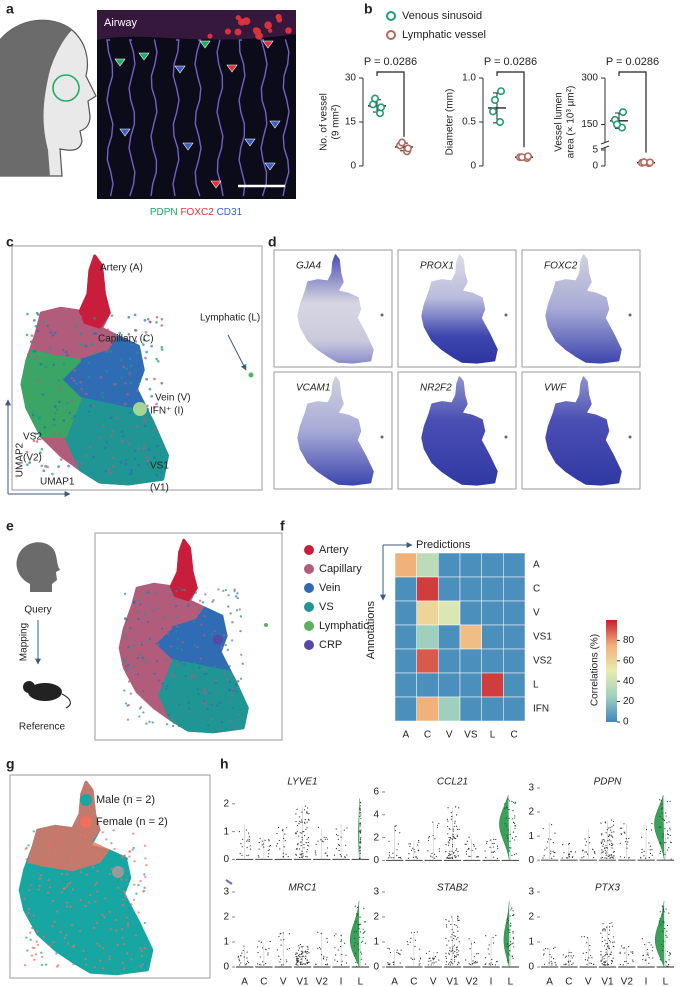 This screenshot has width=685, height=987. Describe the element at coordinates (536, 565) in the screenshot. I see `row-label: A` at that location.